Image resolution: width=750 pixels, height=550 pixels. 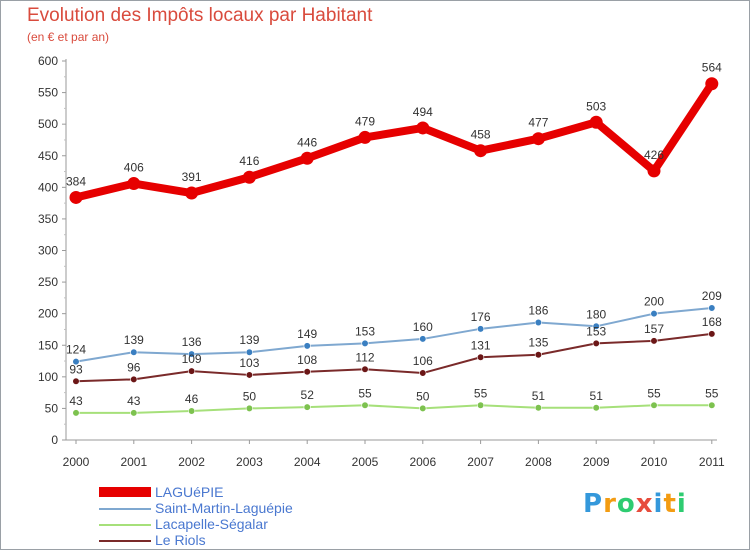 What do you see at coordinates (200, 15) in the screenshot?
I see `chart-title: Evolution des Impôts locaux par Habitant` at bounding box center [200, 15].